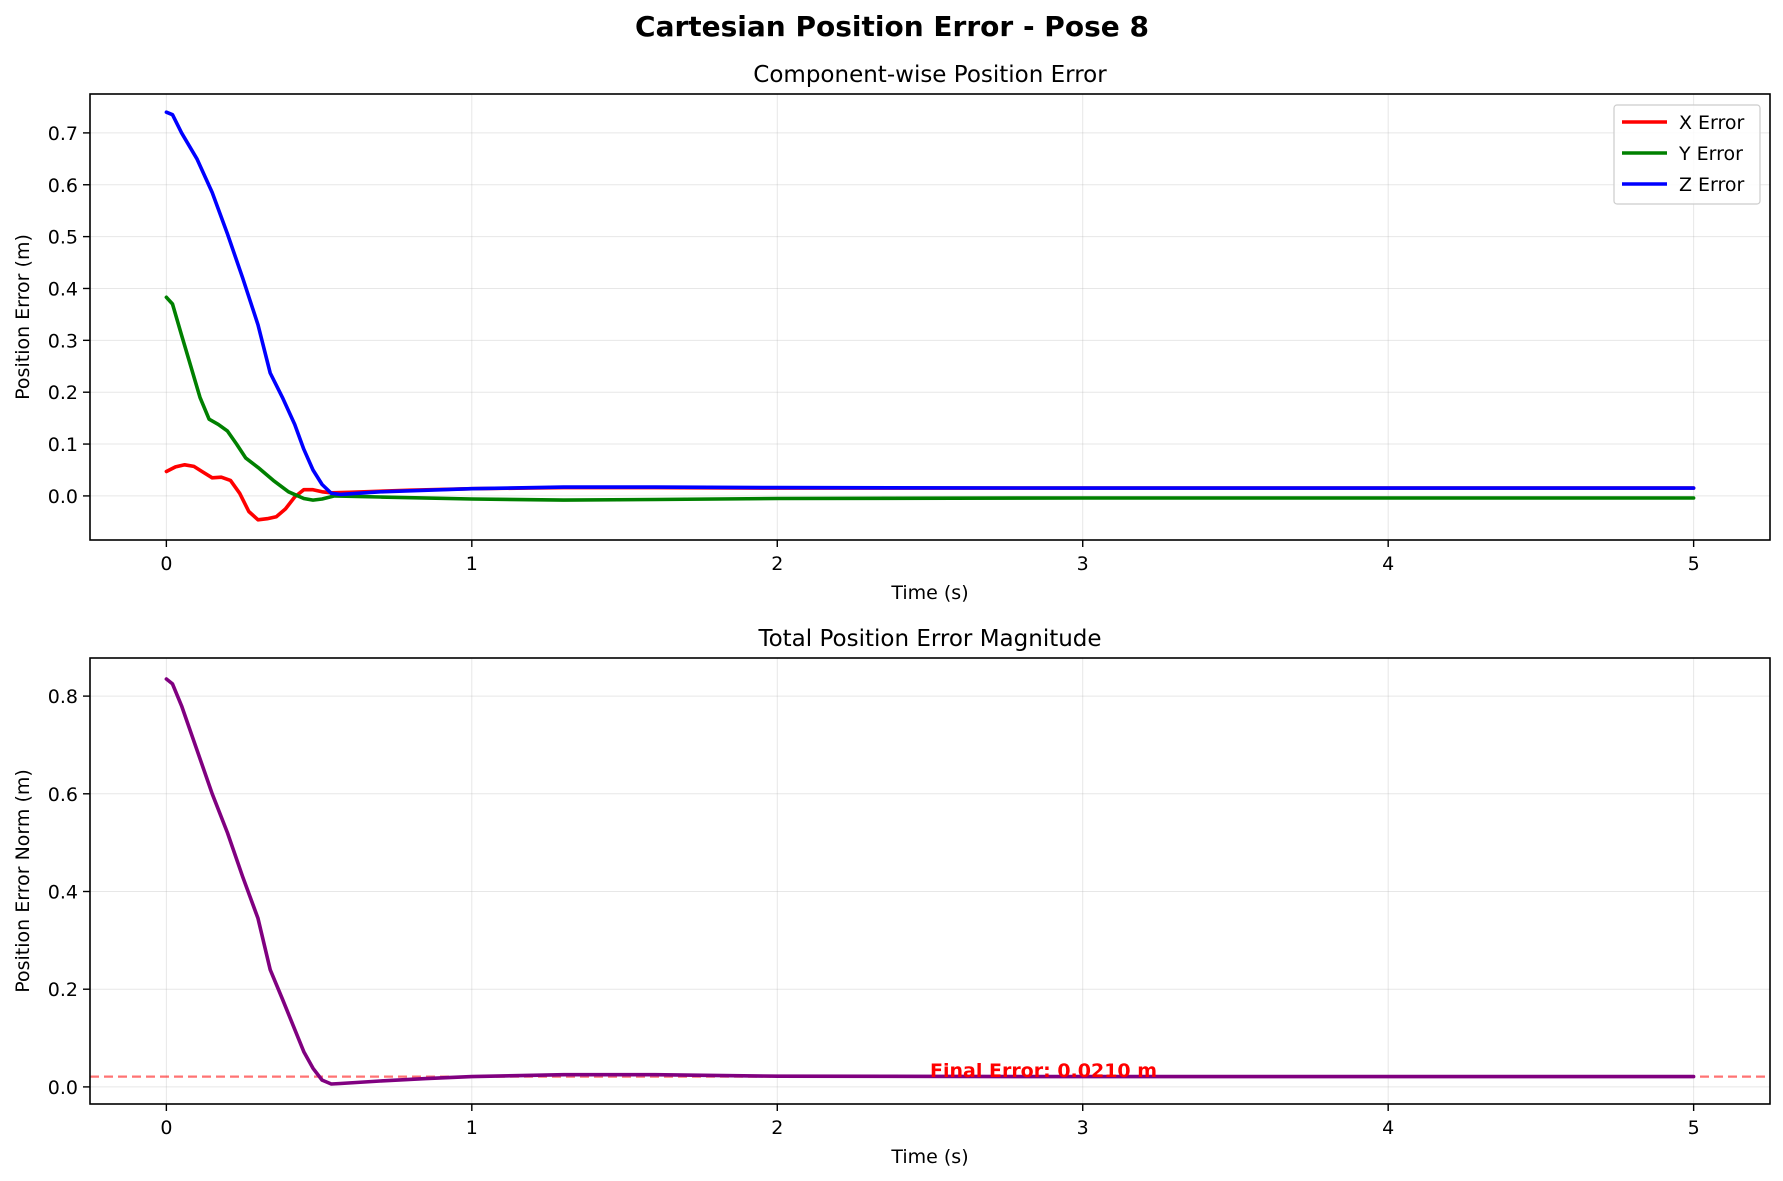 This screenshot has width=1783, height=1181. Describe the element at coordinates (929, 639) in the screenshot. I see `axes-title: Total Position Error Magnitude` at that location.